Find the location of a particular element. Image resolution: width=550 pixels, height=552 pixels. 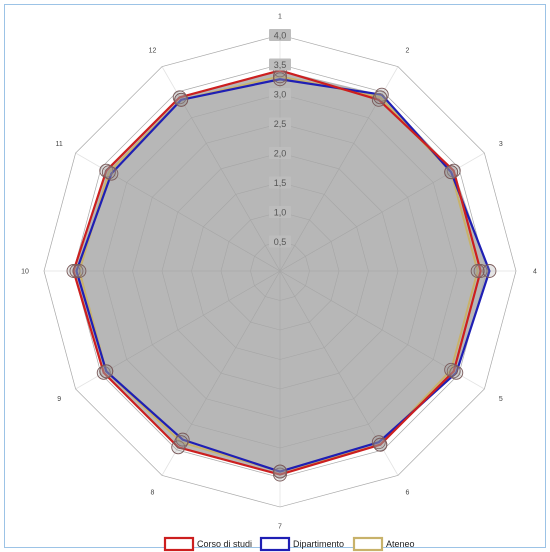

legend-item: Corso di studi is located at coordinates (207, 544).